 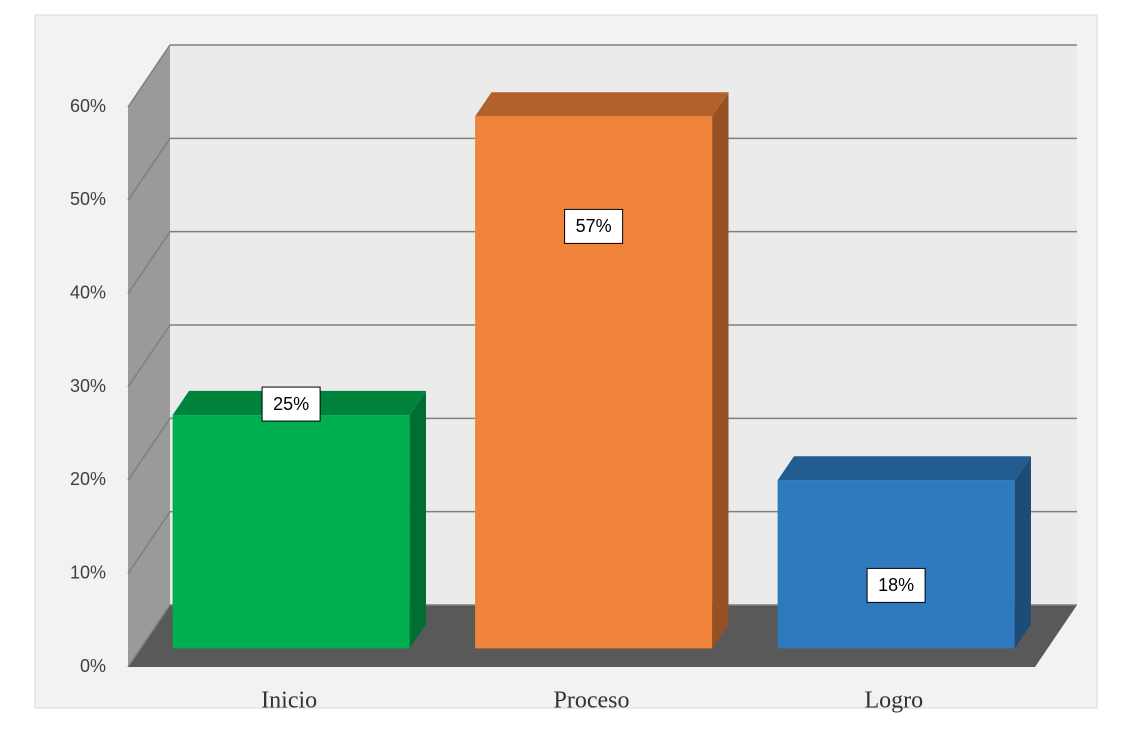 What do you see at coordinates (88, 199) in the screenshot?
I see `y-tick-label: 50%` at bounding box center [88, 199].